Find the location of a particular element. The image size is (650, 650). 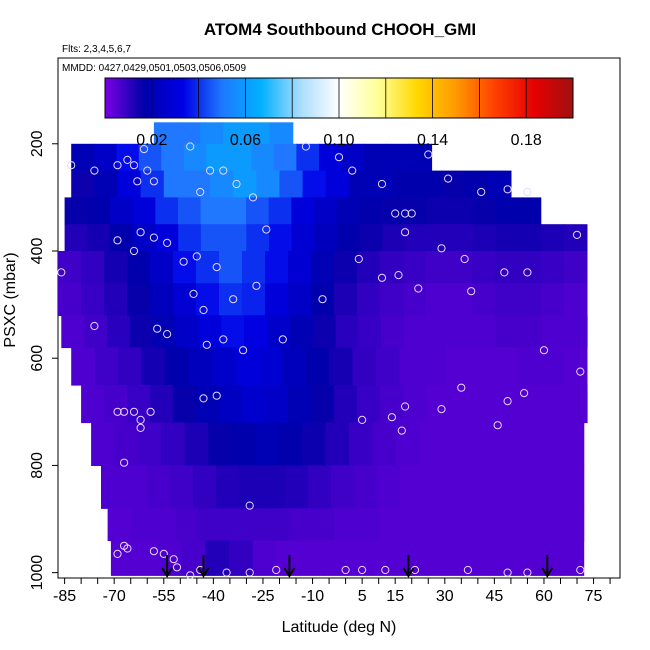

x-tick-label: -25 is located at coordinates (262, 596).